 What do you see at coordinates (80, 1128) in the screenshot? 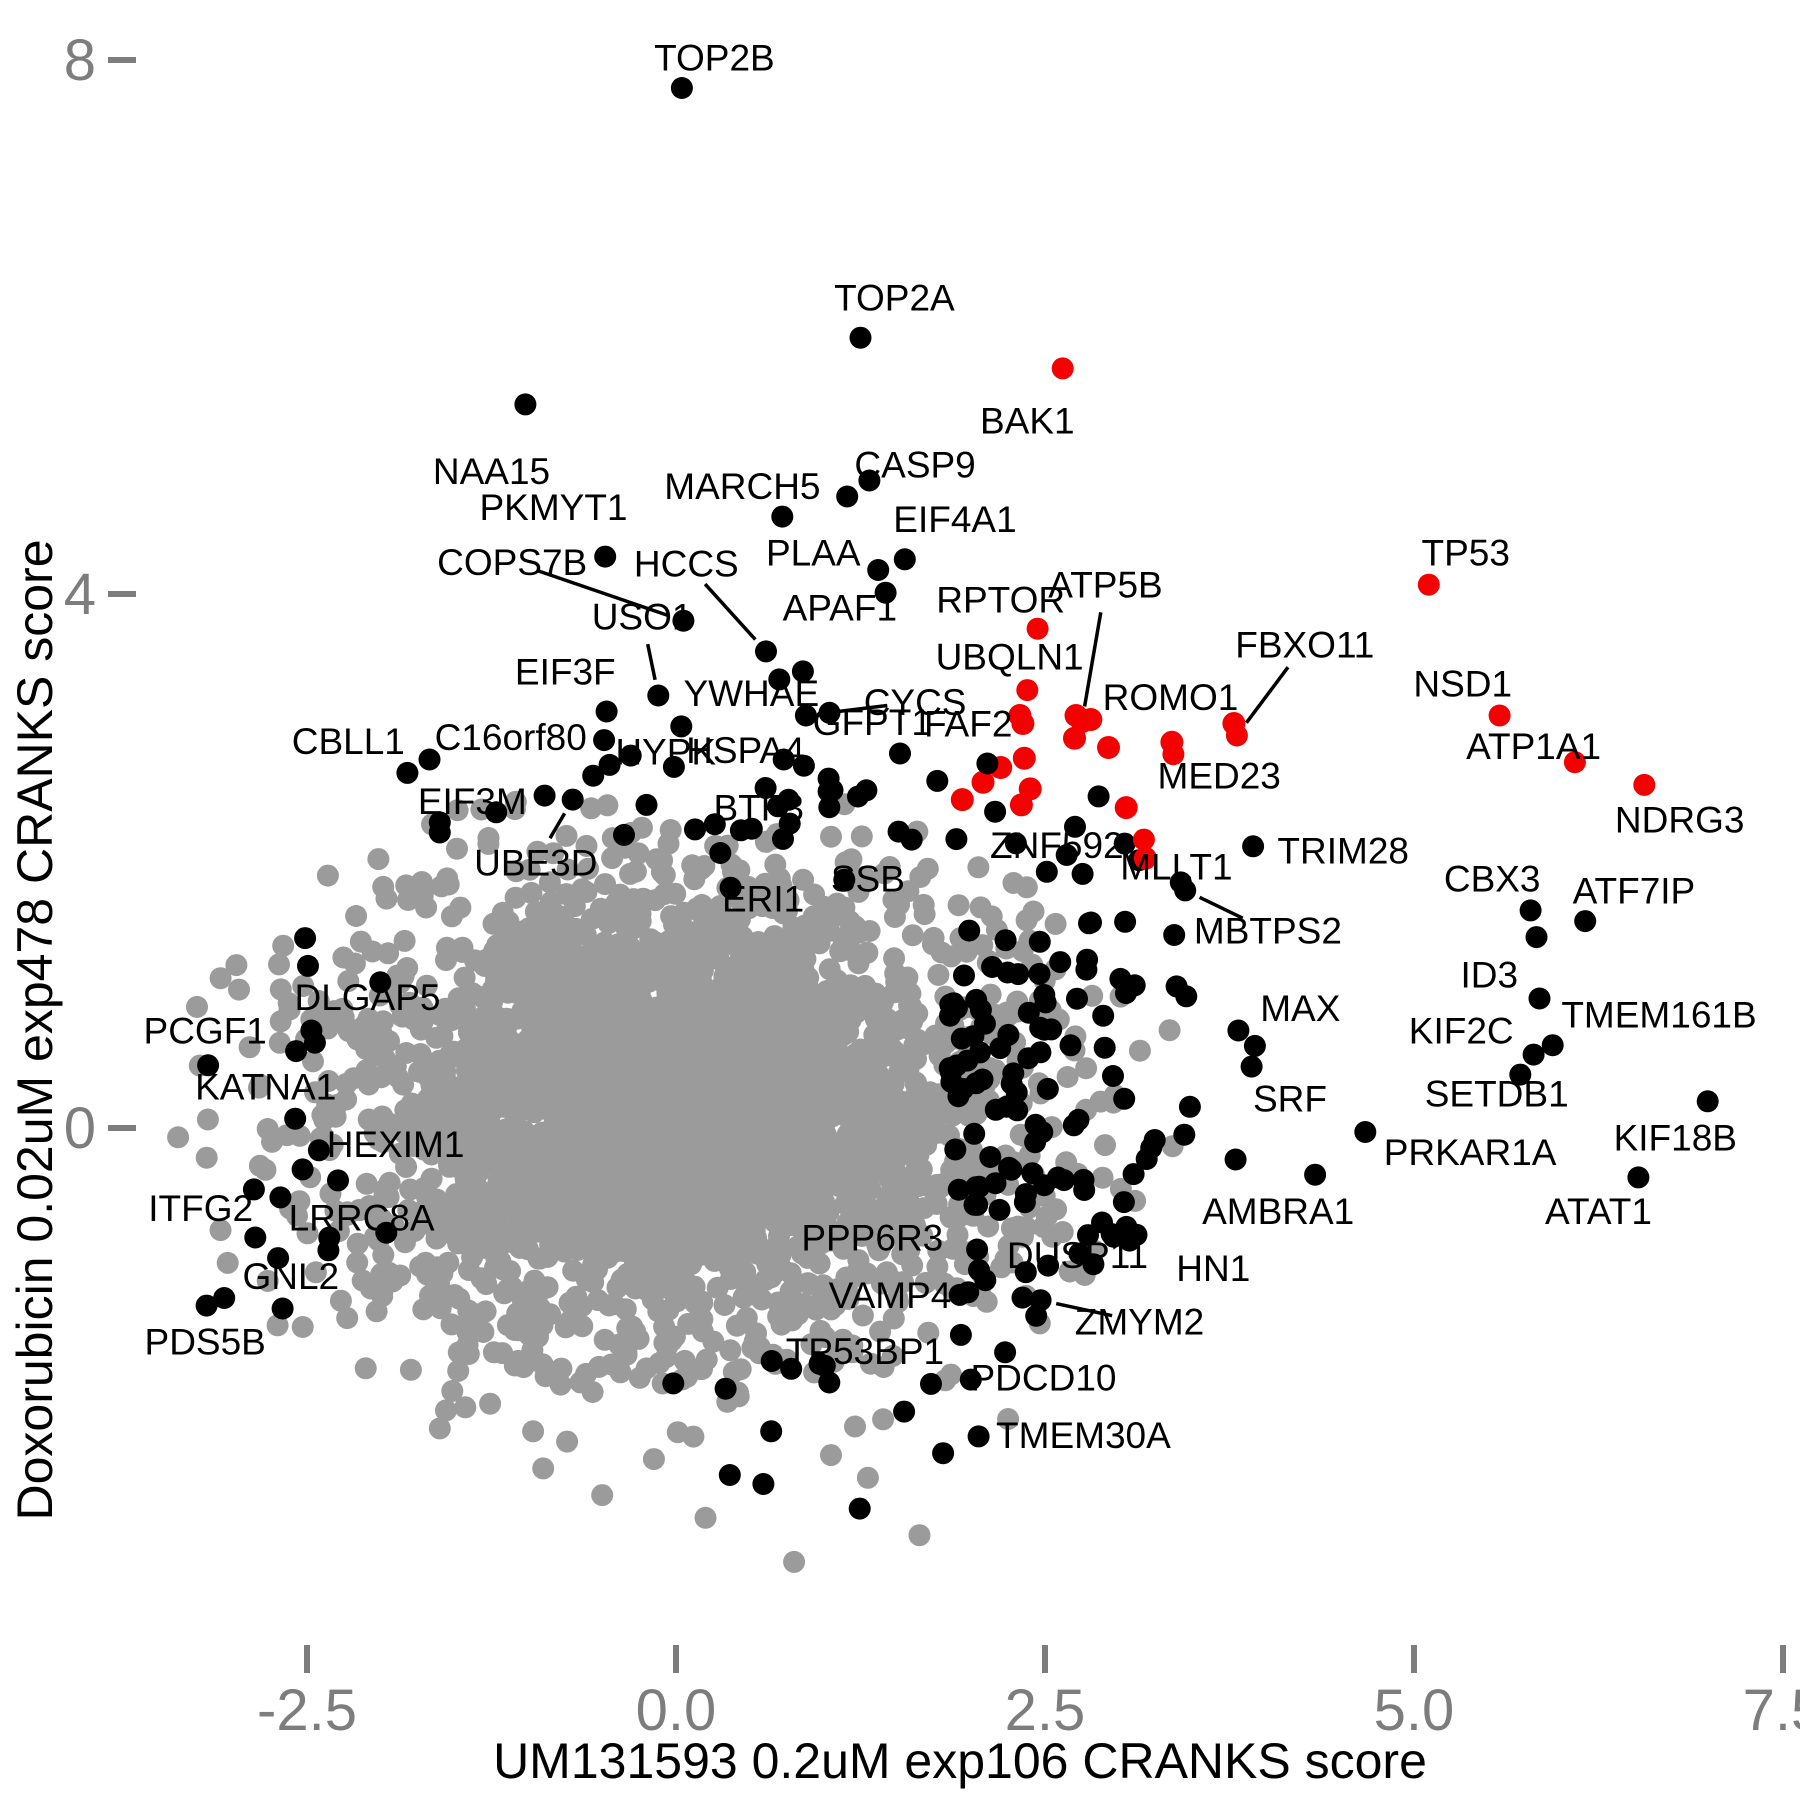
I see `y-tick-label: 0` at bounding box center [80, 1128].